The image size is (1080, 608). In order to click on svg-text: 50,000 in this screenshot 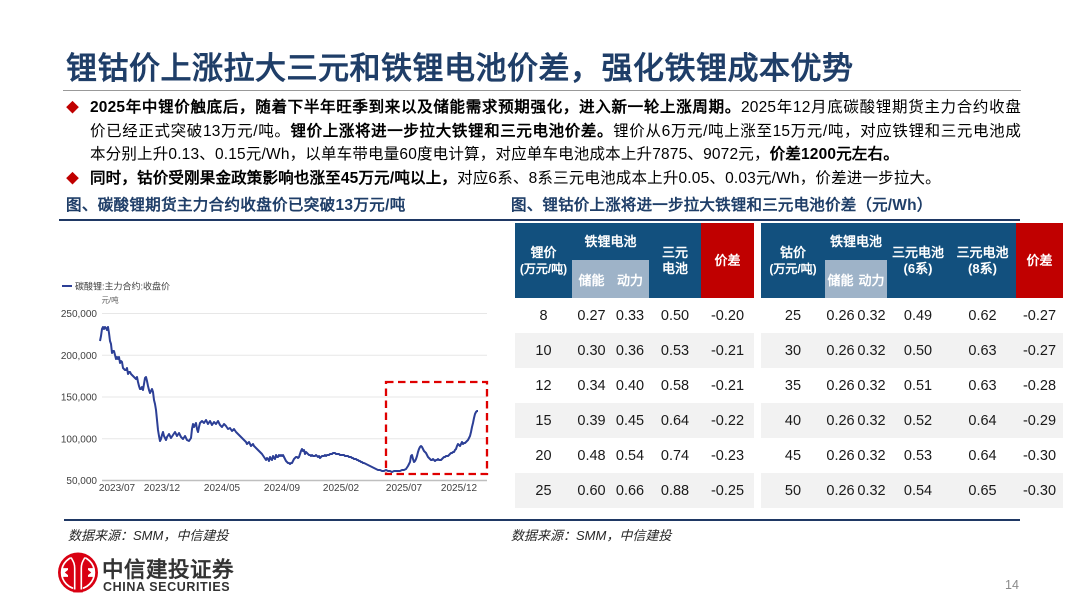, I will do `click(81, 481)`.